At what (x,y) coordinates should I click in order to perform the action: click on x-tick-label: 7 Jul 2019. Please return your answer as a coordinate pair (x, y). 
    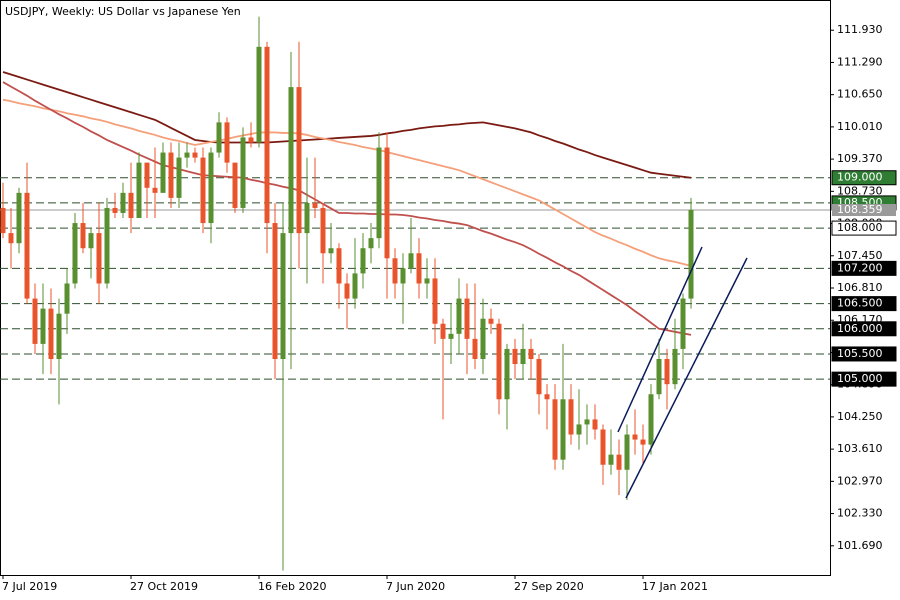
    Looking at the image, I should click on (29, 586).